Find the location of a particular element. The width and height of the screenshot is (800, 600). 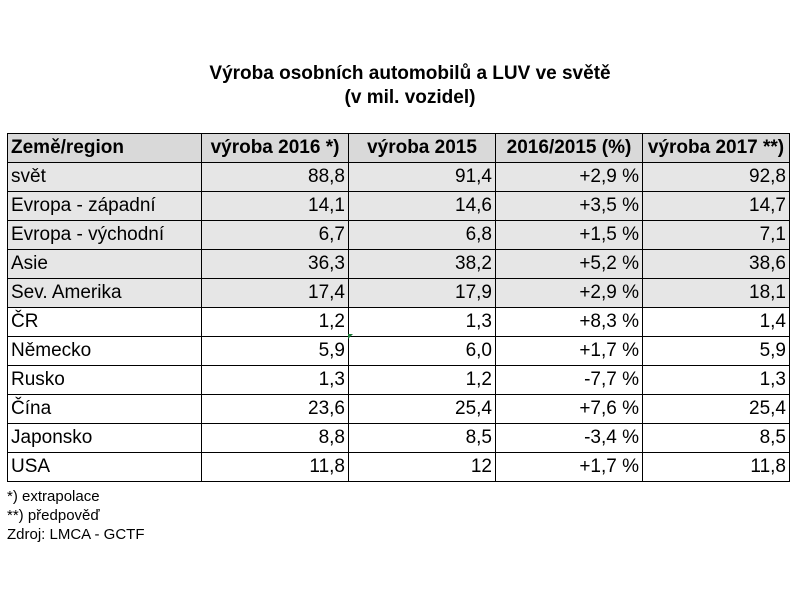

cell-change-2016-2015: -7,7 % is located at coordinates (569, 380).